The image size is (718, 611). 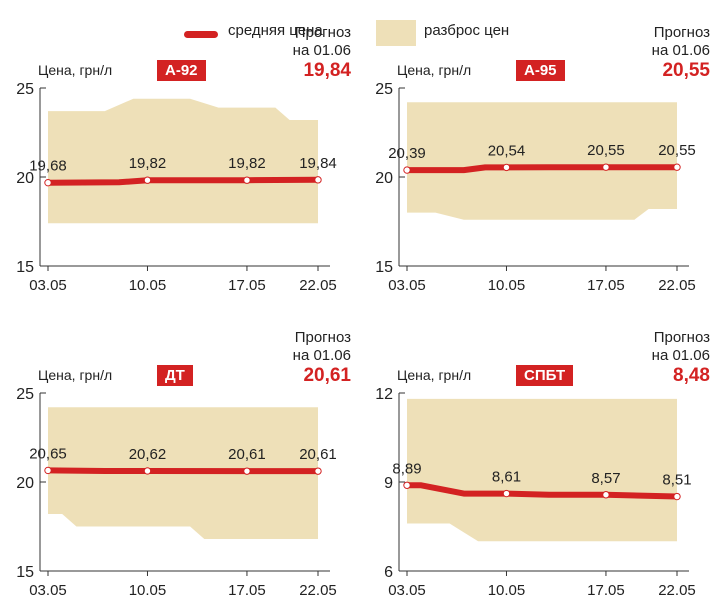 What do you see at coordinates (545, 375) in the screenshot?
I see `fuel-badge: СПБТ` at bounding box center [545, 375].